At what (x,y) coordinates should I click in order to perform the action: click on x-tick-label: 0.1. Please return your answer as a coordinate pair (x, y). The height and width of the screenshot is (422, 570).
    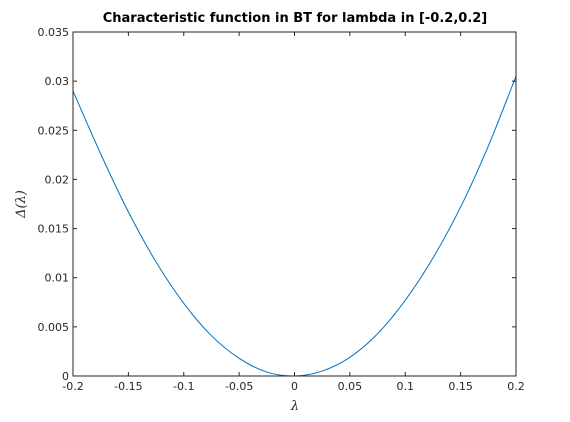
    Looking at the image, I should click on (406, 386).